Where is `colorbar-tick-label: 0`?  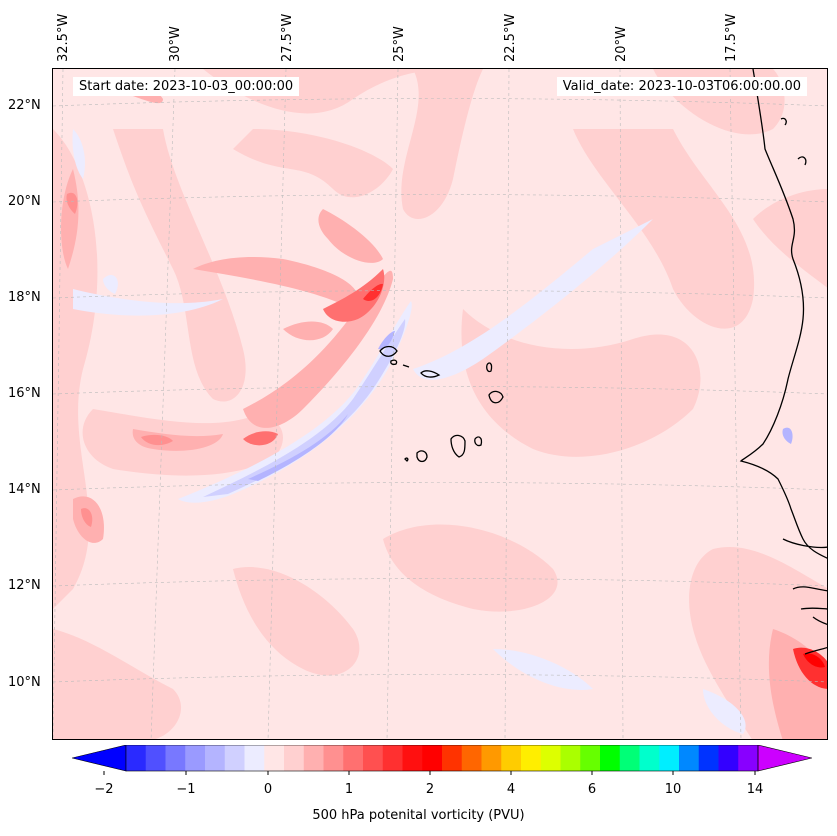
colorbar-tick-label: 0 is located at coordinates (268, 789).